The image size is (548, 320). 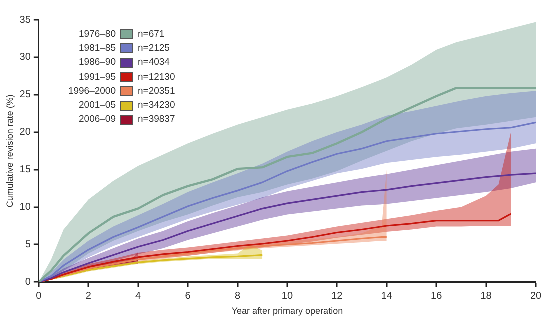 What do you see at coordinates (39, 296) in the screenshot?
I see `x-tick-label: 0` at bounding box center [39, 296].